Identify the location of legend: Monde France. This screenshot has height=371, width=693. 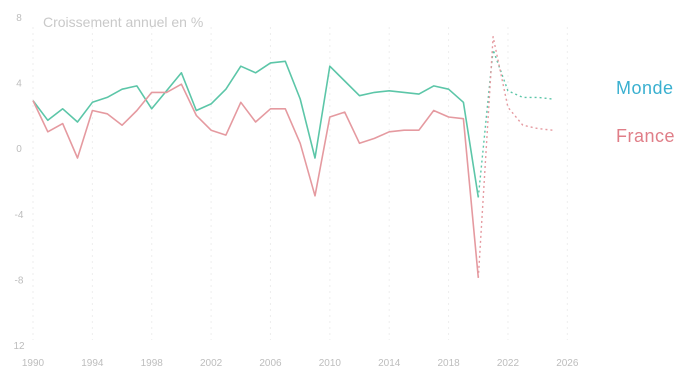
(645, 112).